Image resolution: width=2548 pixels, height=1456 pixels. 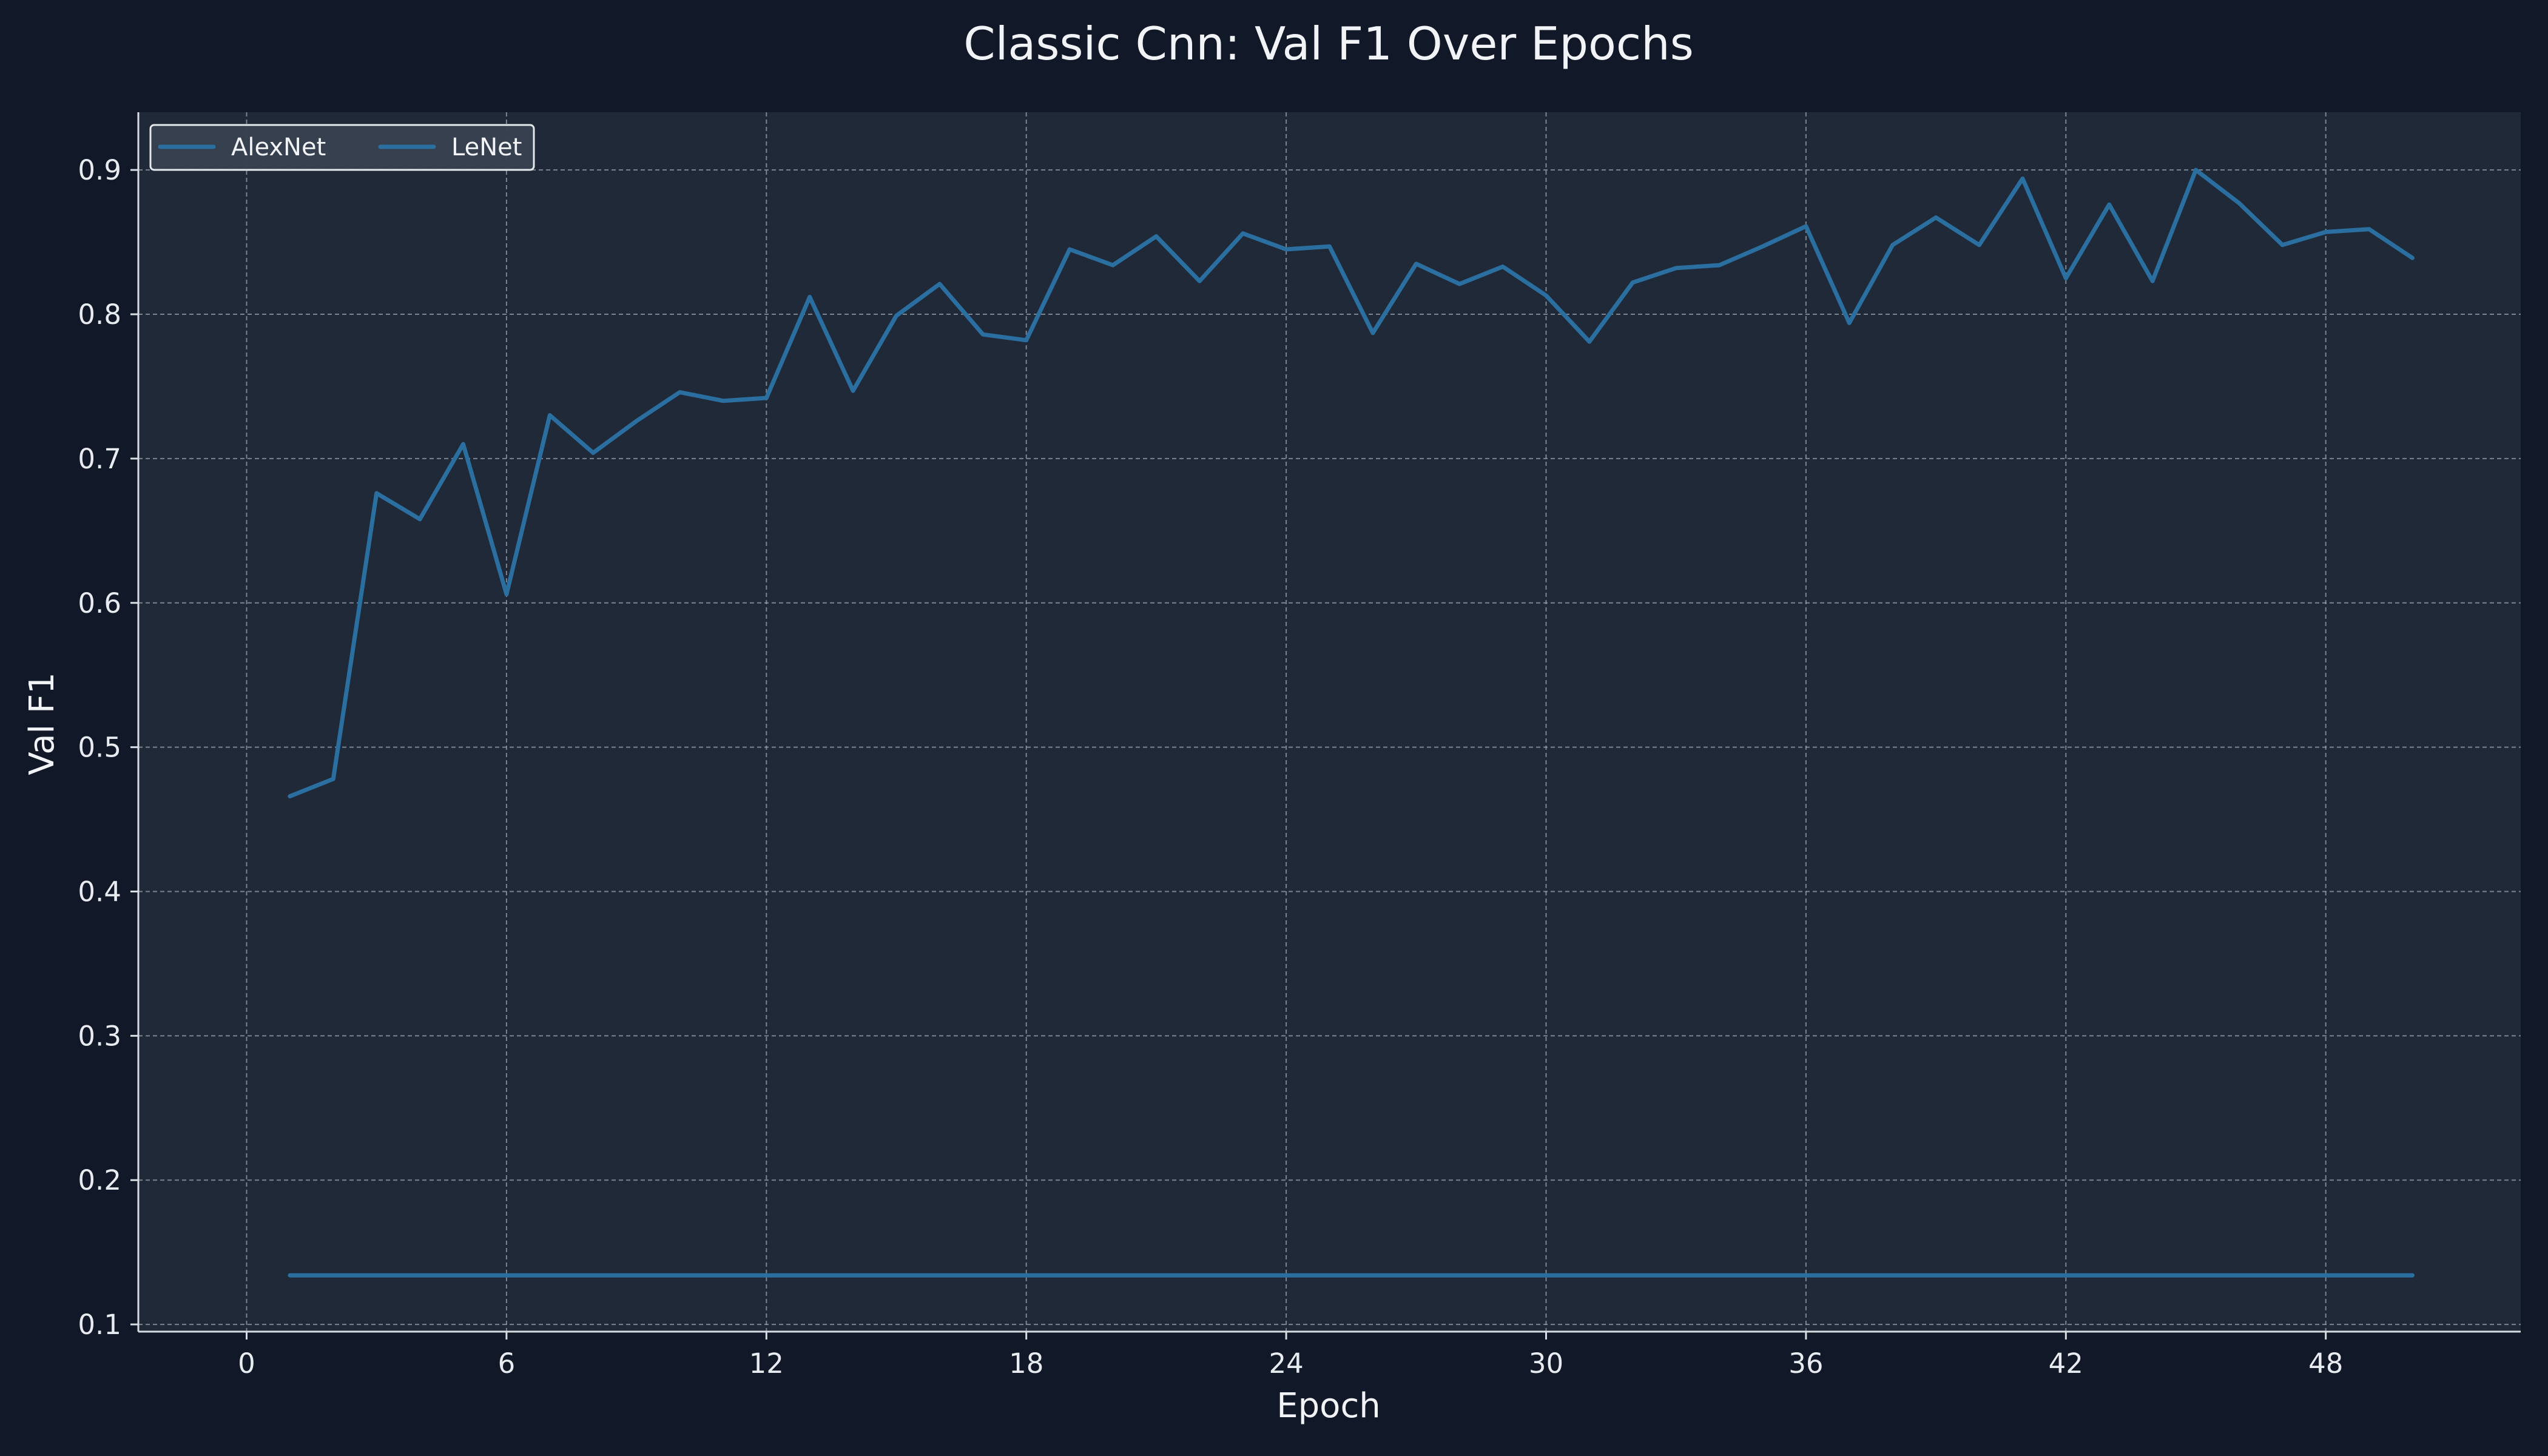 I want to click on x-tick-label: 6, so click(x=507, y=1363).